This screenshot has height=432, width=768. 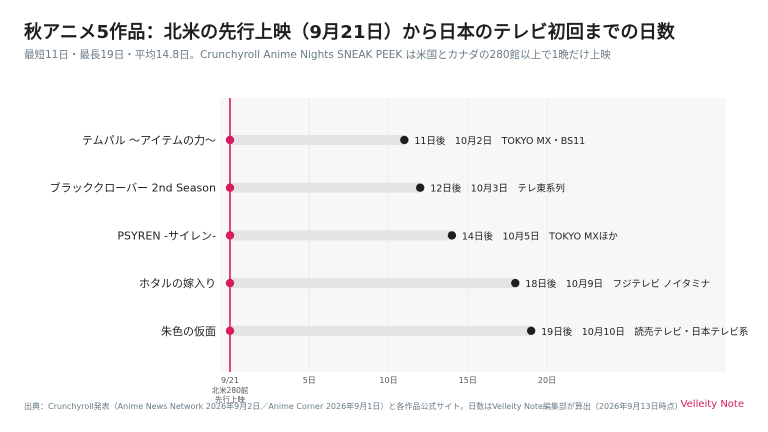 What do you see at coordinates (617, 284) in the screenshot?
I see `data-label: 18日後 10月9日 フジテレビ ノイタミナ` at bounding box center [617, 284].